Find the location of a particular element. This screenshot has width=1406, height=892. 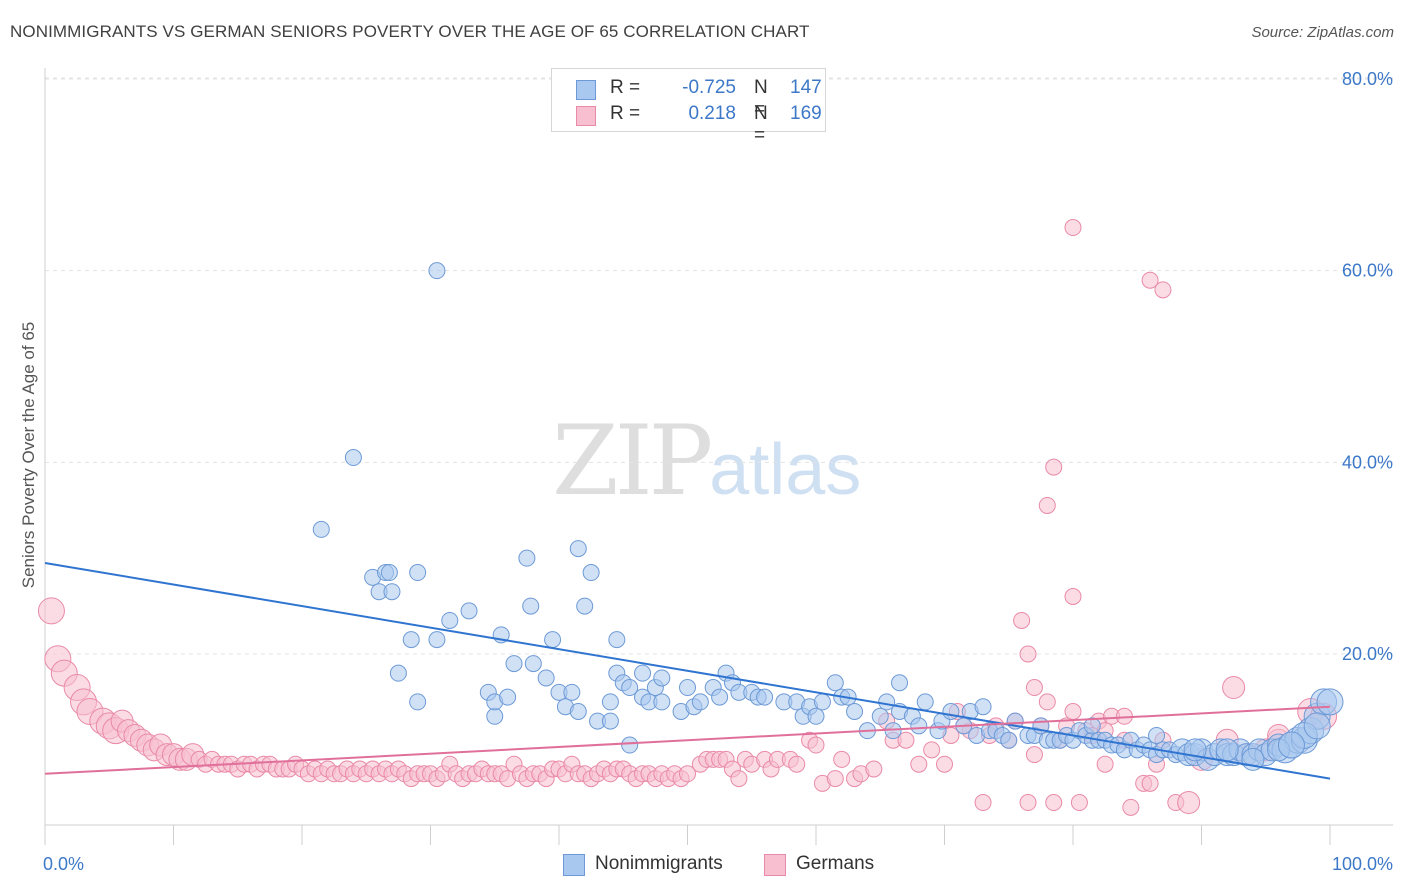

correlation-legend: R = -0.725 N = 147 R = 0.218 N = 169 is located at coordinates (688, 107).